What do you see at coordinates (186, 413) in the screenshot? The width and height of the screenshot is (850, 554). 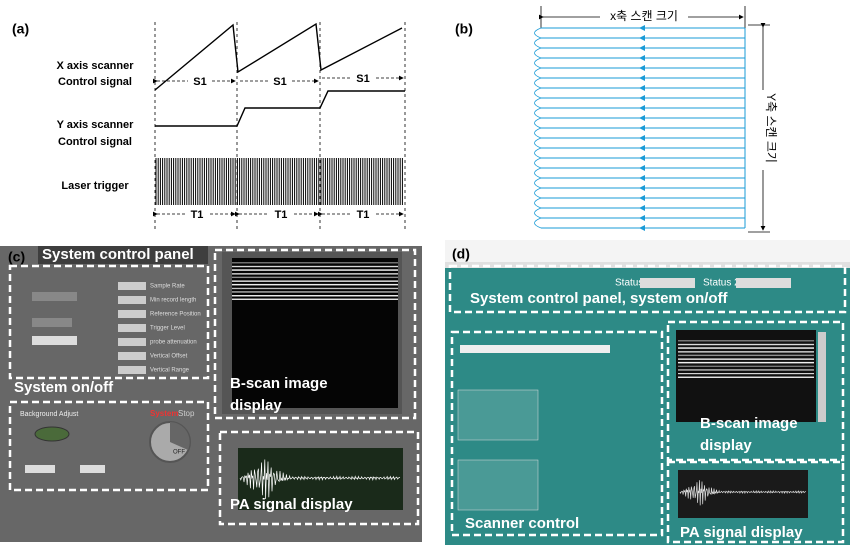 I see `control-label: Stop` at bounding box center [186, 413].